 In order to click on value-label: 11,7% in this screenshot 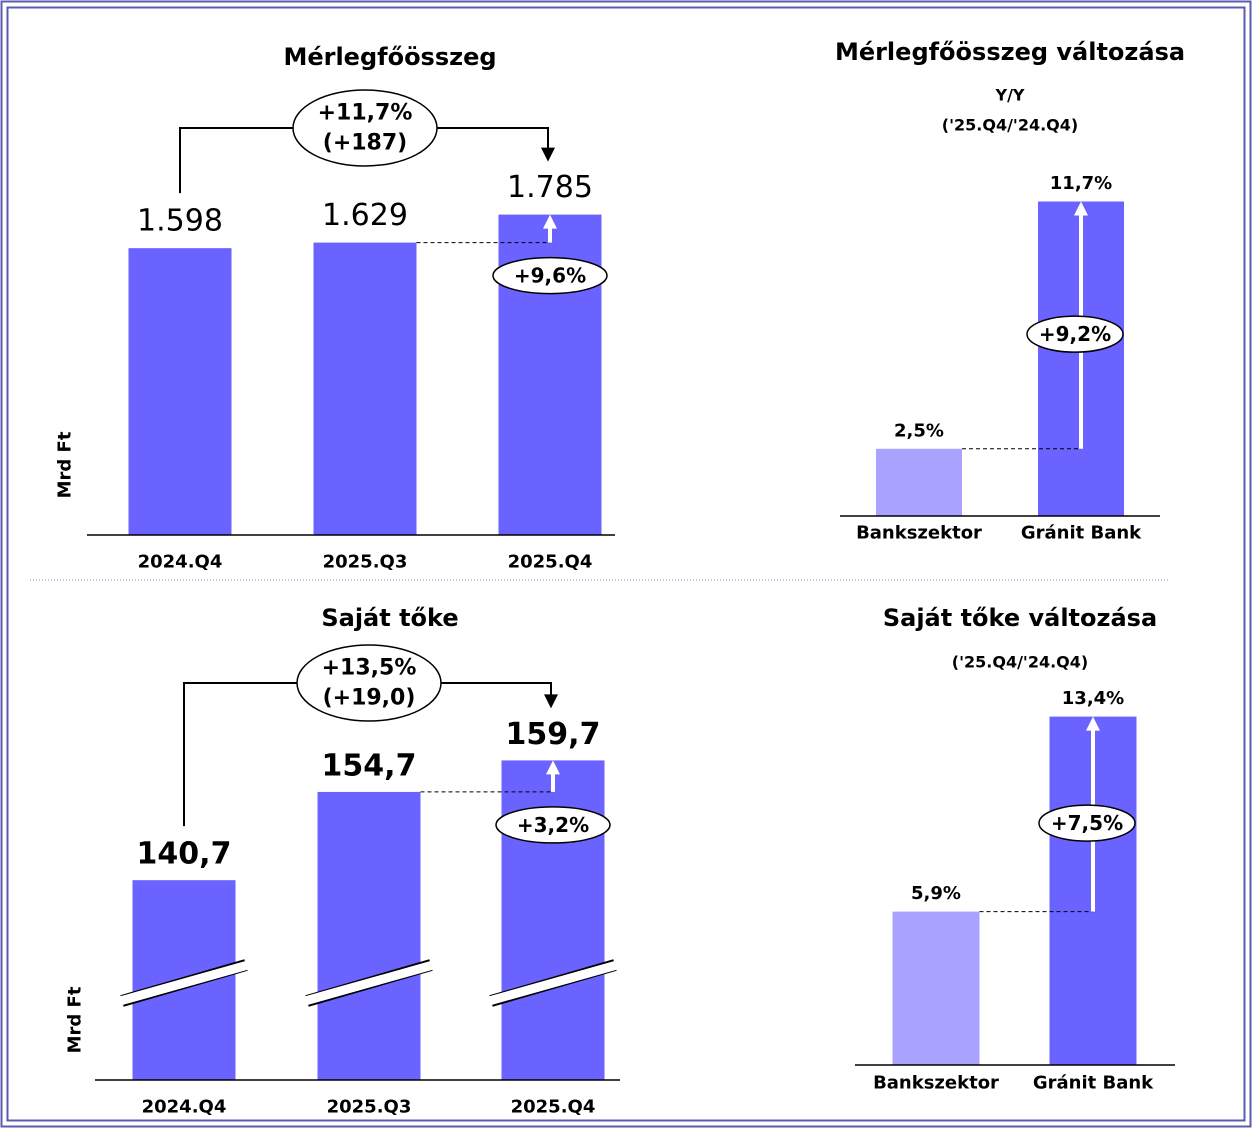, I will do `click(1081, 183)`.